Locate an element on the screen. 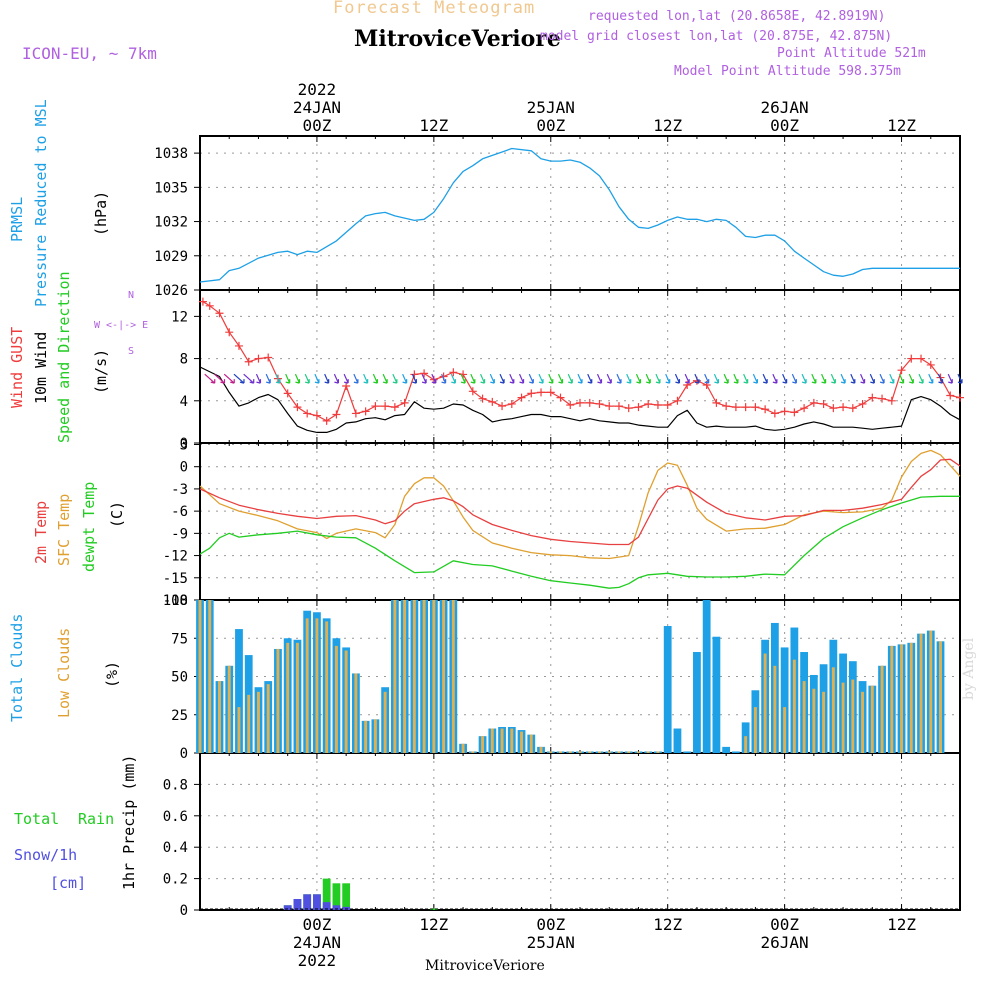 The width and height of the screenshot is (1000, 1000). footer-station: MitroviceVeriore is located at coordinates (485, 966).